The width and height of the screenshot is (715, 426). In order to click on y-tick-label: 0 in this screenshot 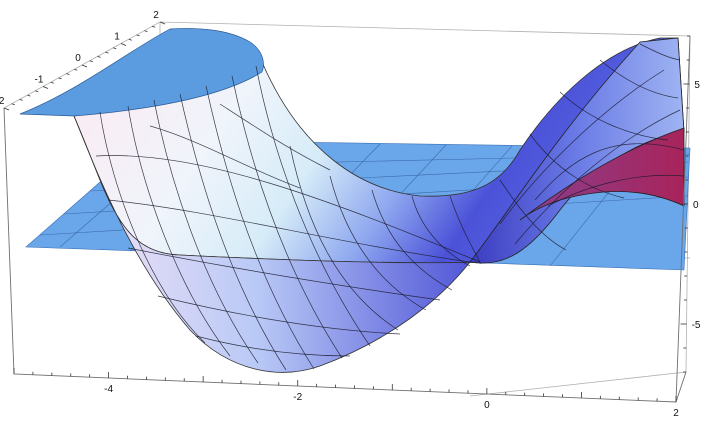, I will do `click(78, 58)`.